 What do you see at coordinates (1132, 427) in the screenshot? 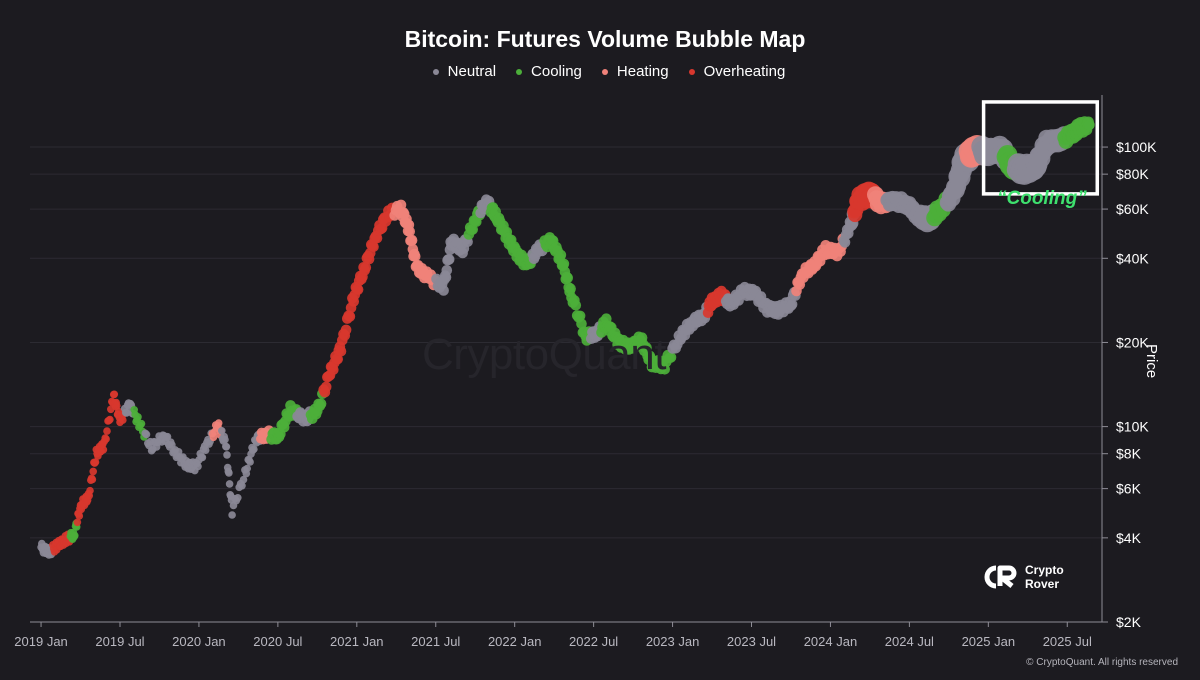
I see `y-tick-label: $10K` at bounding box center [1132, 427].